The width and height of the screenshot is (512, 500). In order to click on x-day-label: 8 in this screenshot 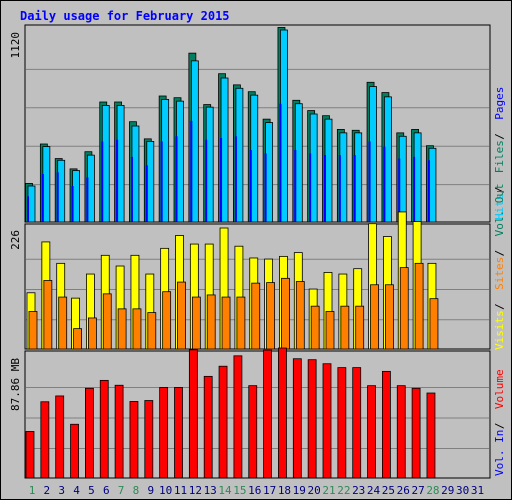, I will do `click(136, 490)`.